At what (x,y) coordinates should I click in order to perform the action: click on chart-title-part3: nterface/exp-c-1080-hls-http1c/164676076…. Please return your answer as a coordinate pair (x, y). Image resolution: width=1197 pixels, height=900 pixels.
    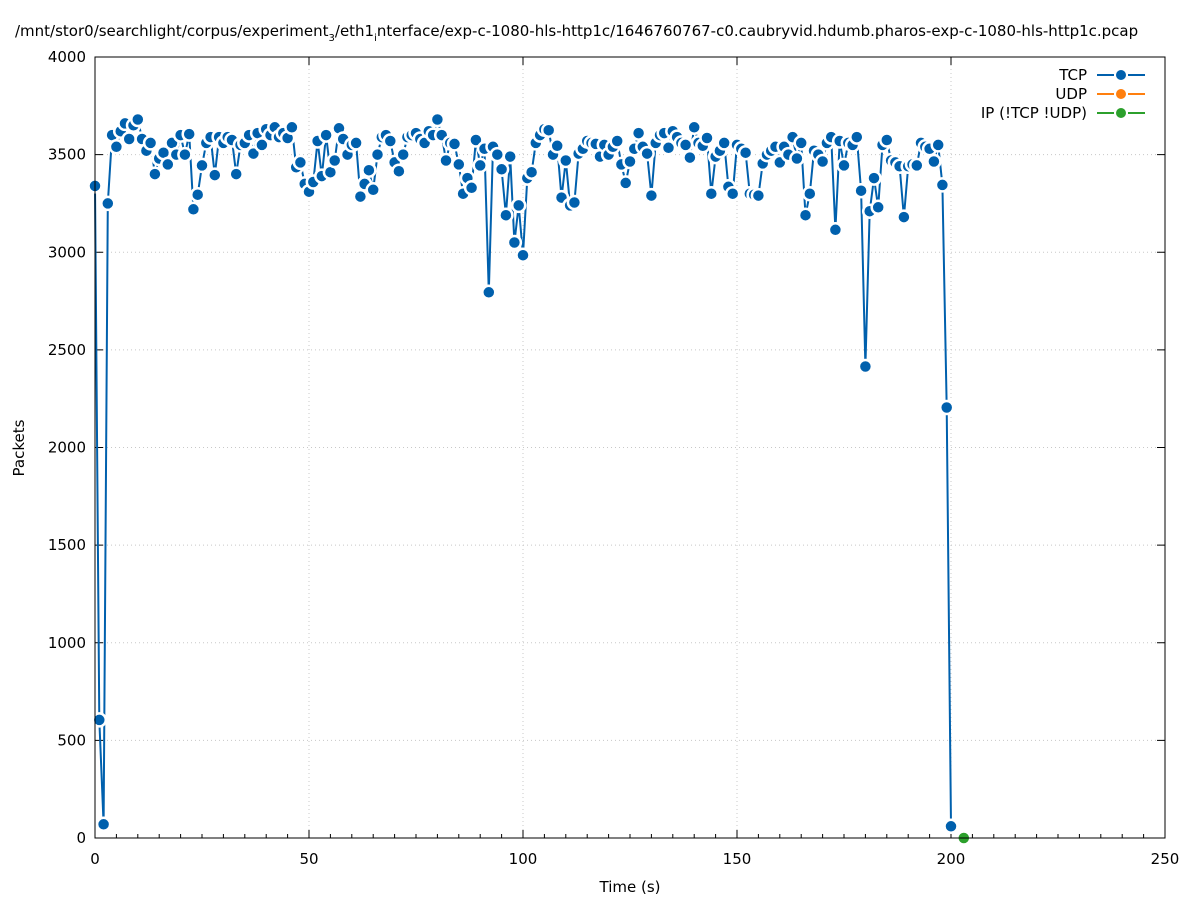
    Looking at the image, I should click on (757, 31).